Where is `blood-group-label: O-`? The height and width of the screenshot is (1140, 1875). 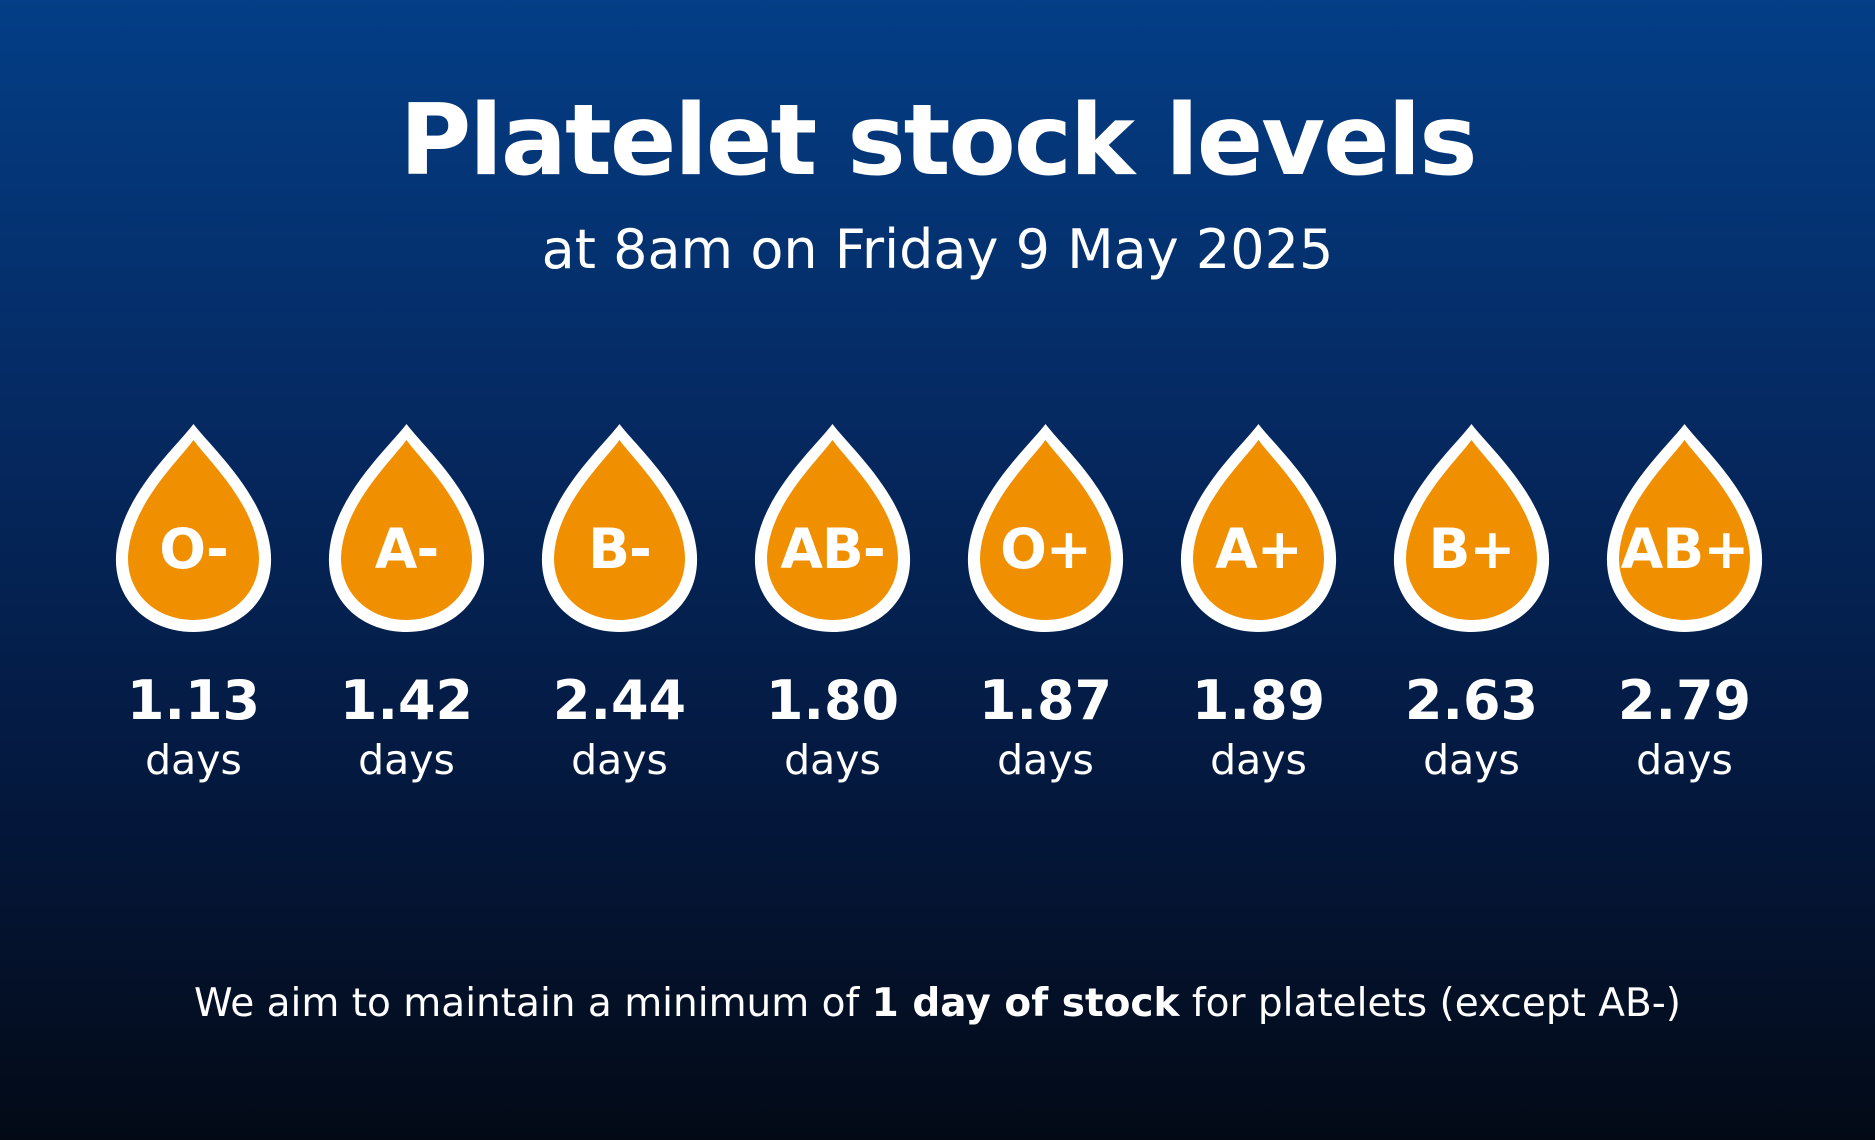 blood-group-label: O- is located at coordinates (194, 549).